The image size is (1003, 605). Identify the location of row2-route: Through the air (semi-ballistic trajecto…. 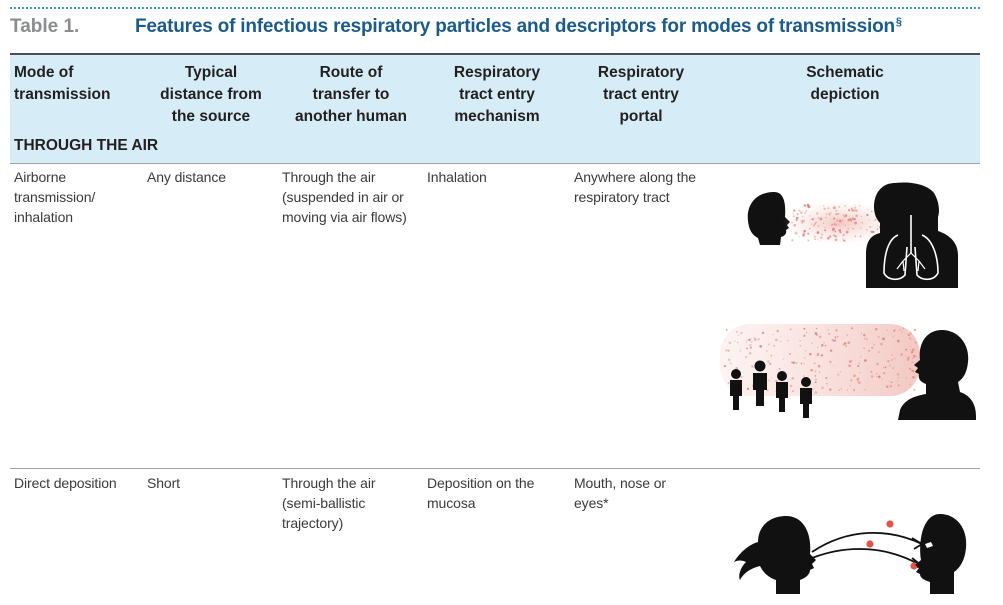
(352, 503).